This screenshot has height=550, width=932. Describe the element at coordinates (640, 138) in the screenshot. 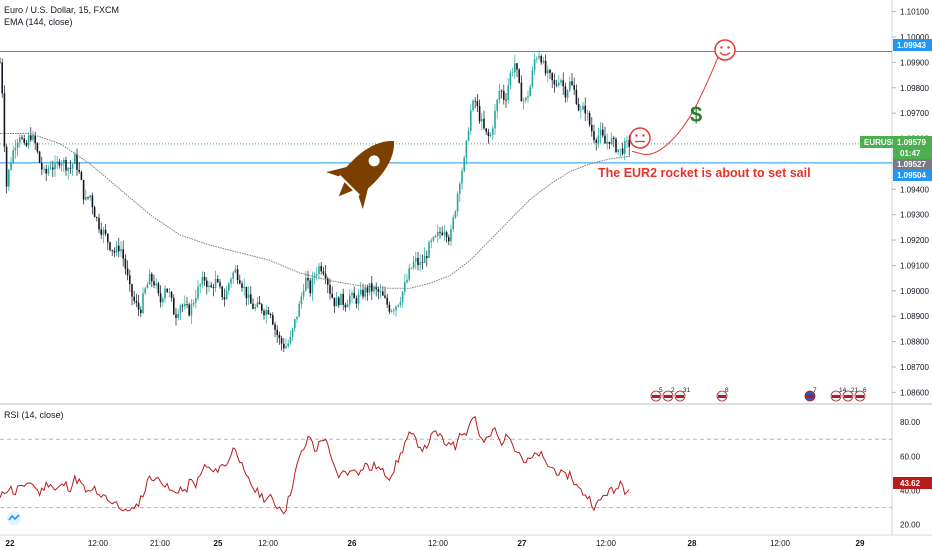

I see `smiley-bottom-icon` at that location.